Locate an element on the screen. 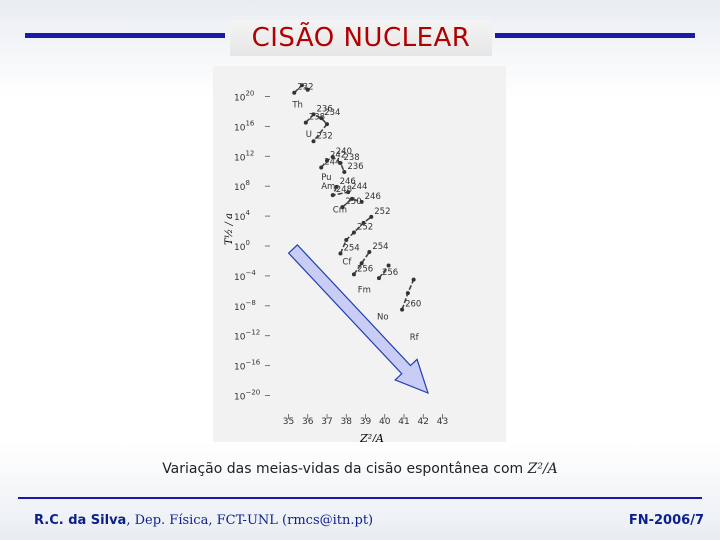 The width and height of the screenshot is (720, 540). y-tick-exponent: 8 is located at coordinates (247, 183).